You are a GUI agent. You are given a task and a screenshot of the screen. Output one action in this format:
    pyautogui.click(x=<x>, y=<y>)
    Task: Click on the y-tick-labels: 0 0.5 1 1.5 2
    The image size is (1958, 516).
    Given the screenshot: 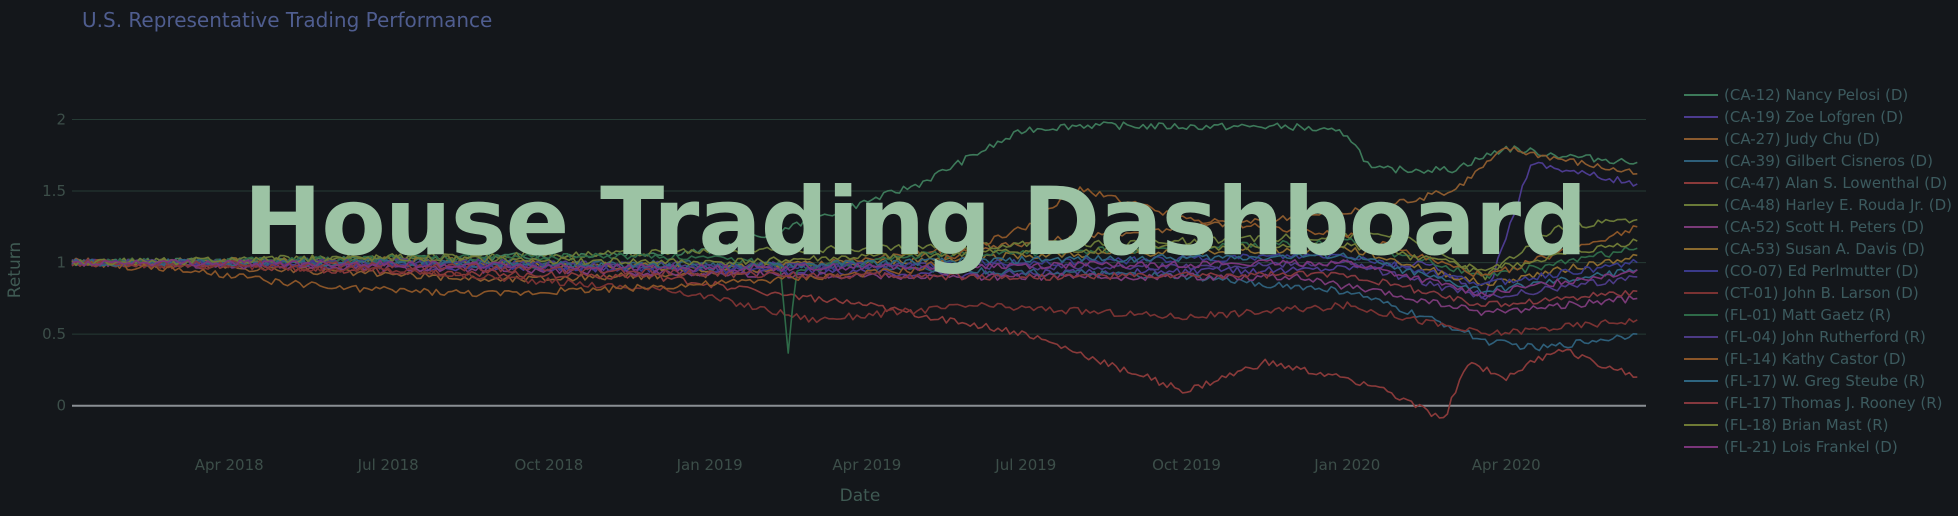 What is the action you would take?
    pyautogui.click(x=54, y=262)
    